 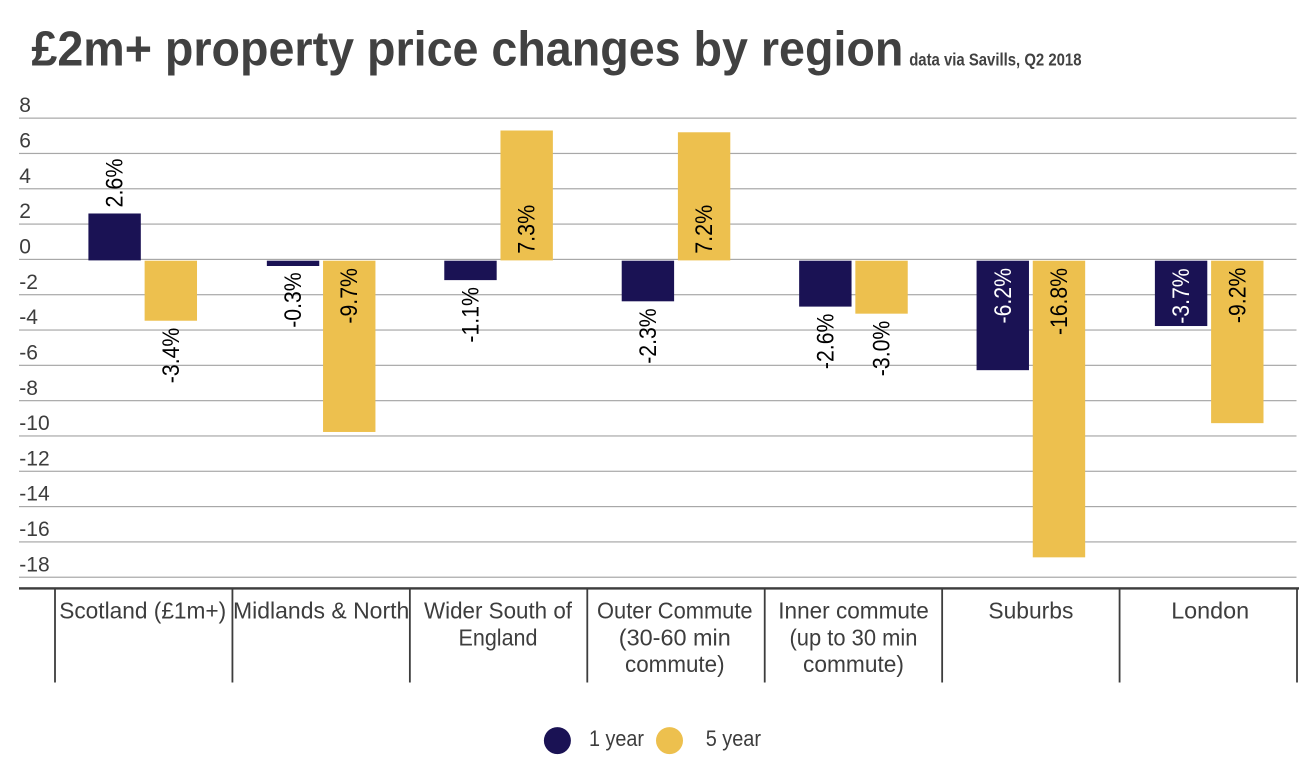 I want to click on svg-text: 2.6%, so click(x=115, y=183).